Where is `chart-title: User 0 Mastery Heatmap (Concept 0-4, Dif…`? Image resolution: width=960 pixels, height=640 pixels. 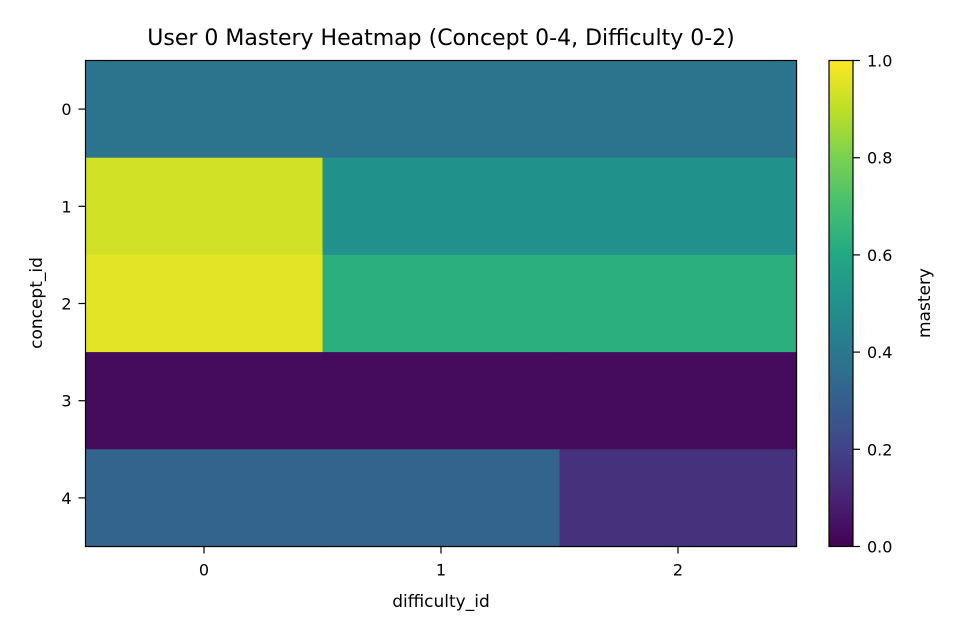
chart-title: User 0 Mastery Heatmap (Concept 0-4, Dif… is located at coordinates (440, 38).